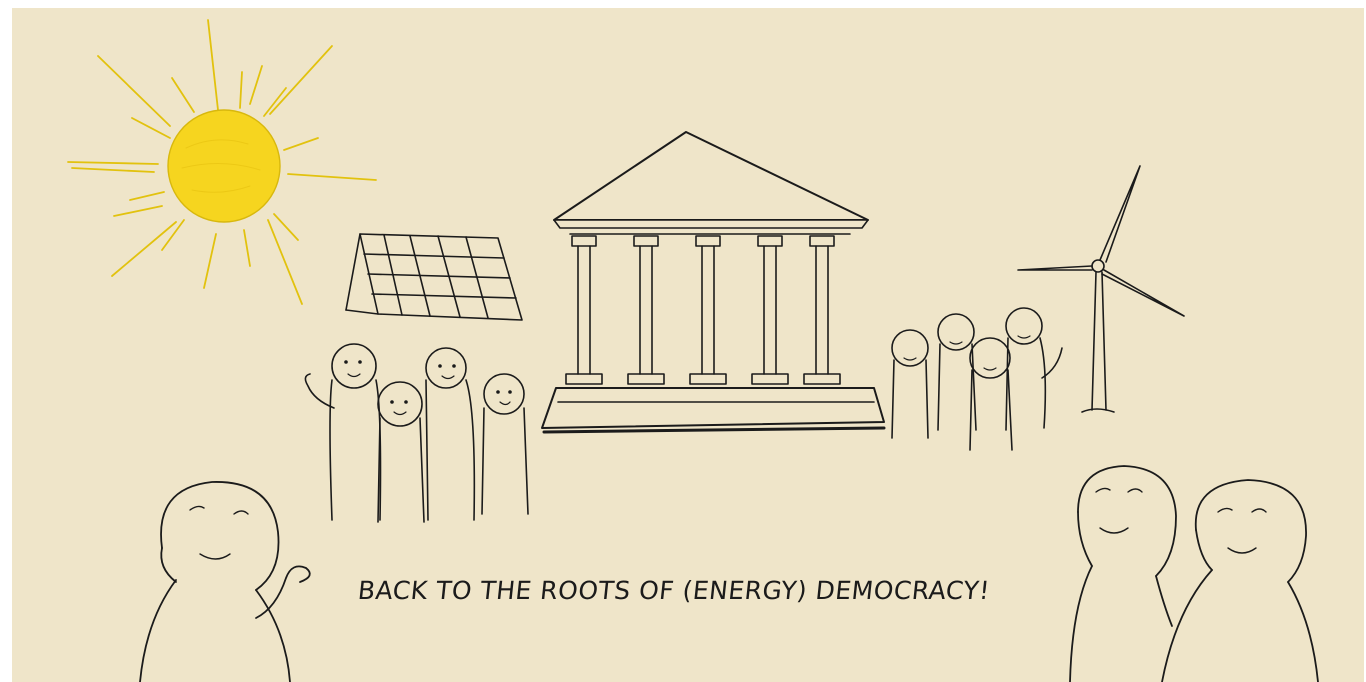 The height and width of the screenshot is (682, 1366). What do you see at coordinates (225, 581) in the screenshot?
I see `person-fist` at bounding box center [225, 581].